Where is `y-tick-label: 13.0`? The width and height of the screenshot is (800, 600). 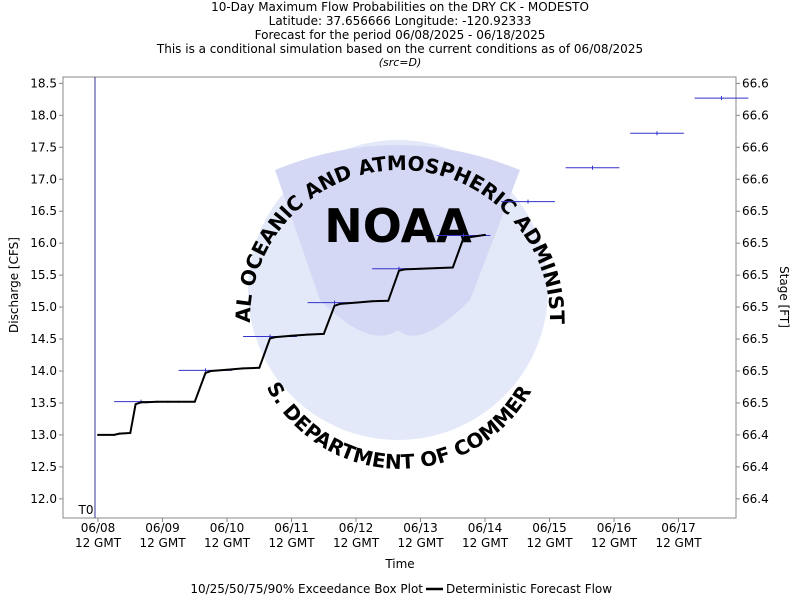
y-tick-label: 13.0 is located at coordinates (43, 435).